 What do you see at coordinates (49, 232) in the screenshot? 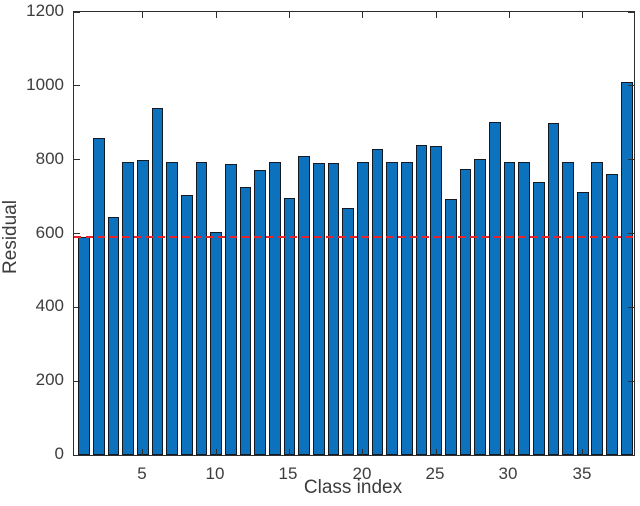
I see `y-tick-label: 600` at bounding box center [49, 232].